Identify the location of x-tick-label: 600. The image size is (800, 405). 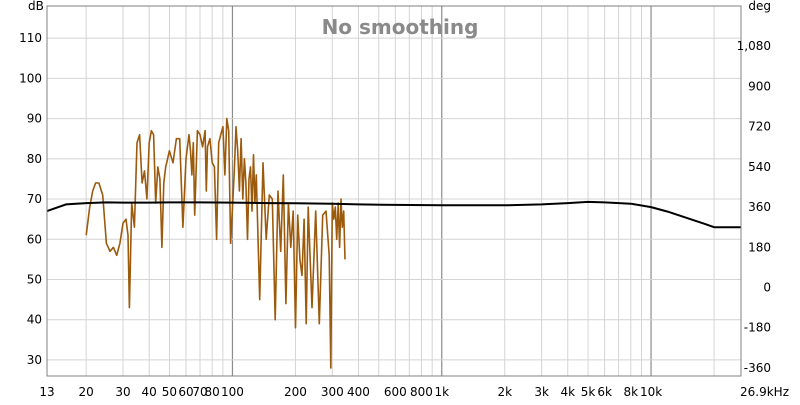
(395, 392).